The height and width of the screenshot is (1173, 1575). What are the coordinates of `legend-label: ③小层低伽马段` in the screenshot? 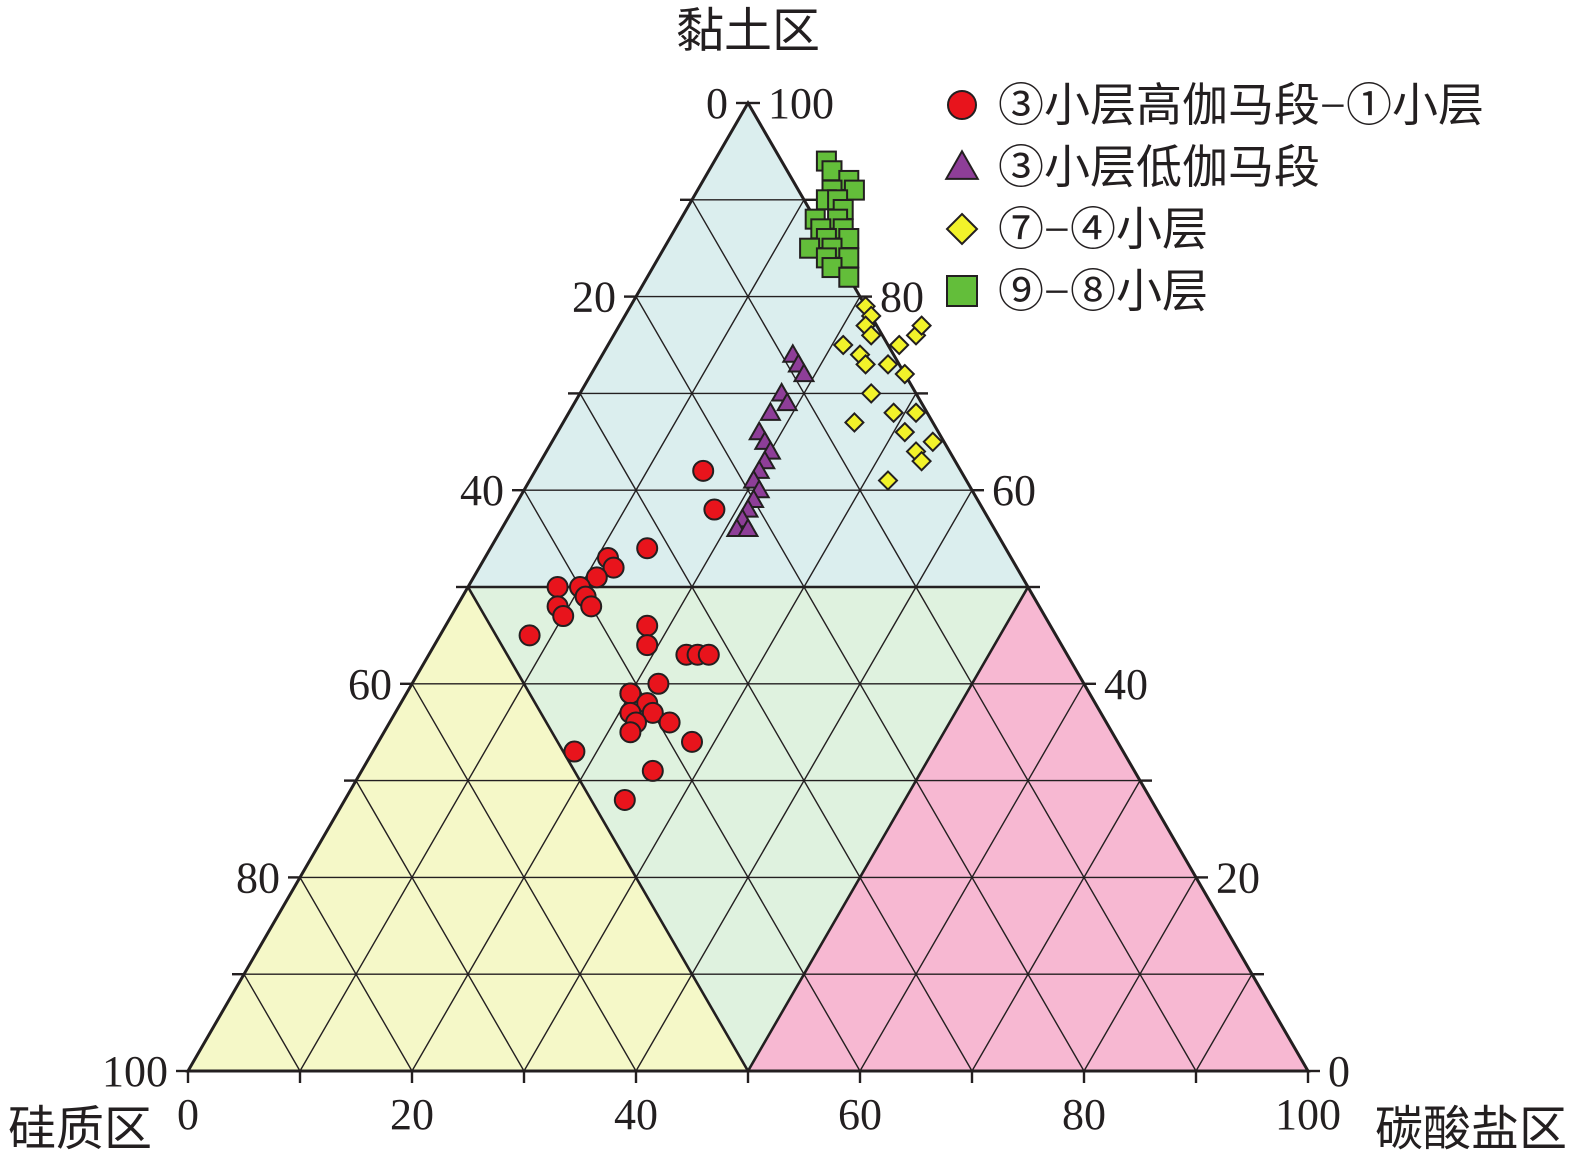 It's located at (1159, 167).